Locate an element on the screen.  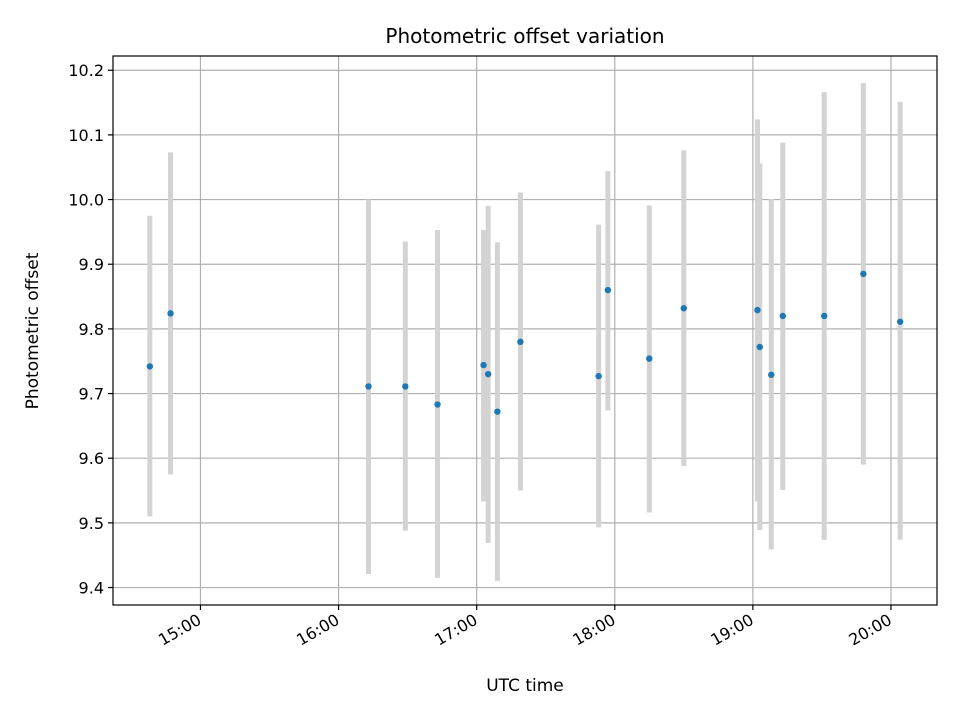
x-tick-label: 15:00 is located at coordinates (179, 630).